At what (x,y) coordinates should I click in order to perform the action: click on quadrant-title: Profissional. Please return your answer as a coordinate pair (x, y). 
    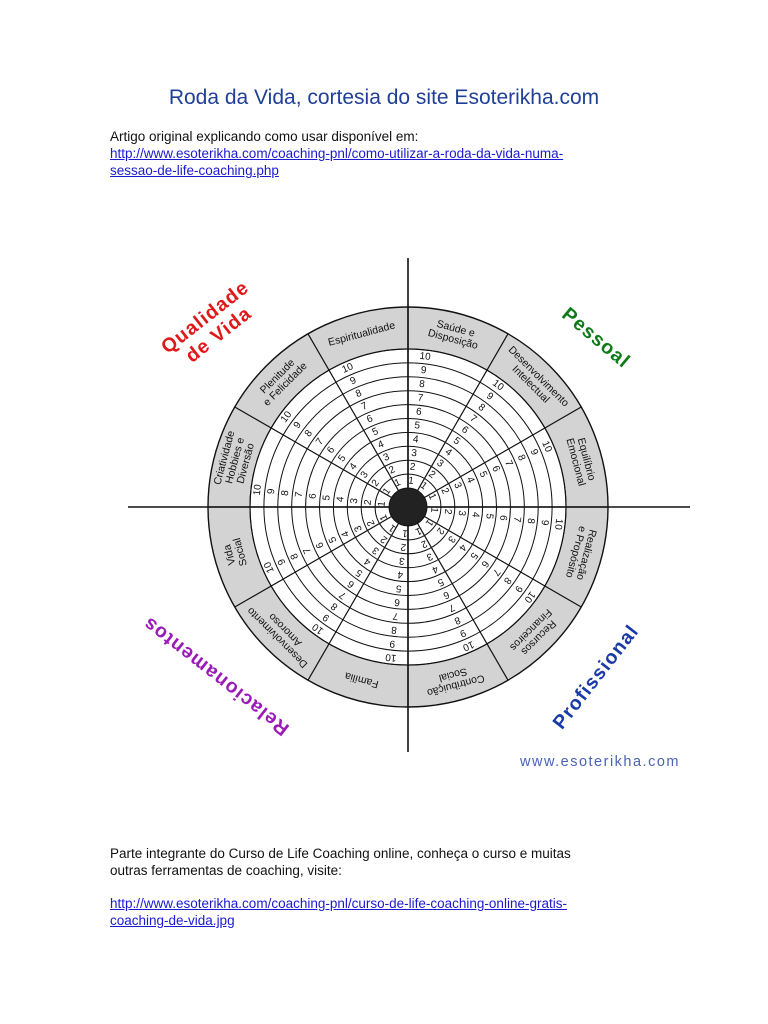
    Looking at the image, I should click on (596, 677).